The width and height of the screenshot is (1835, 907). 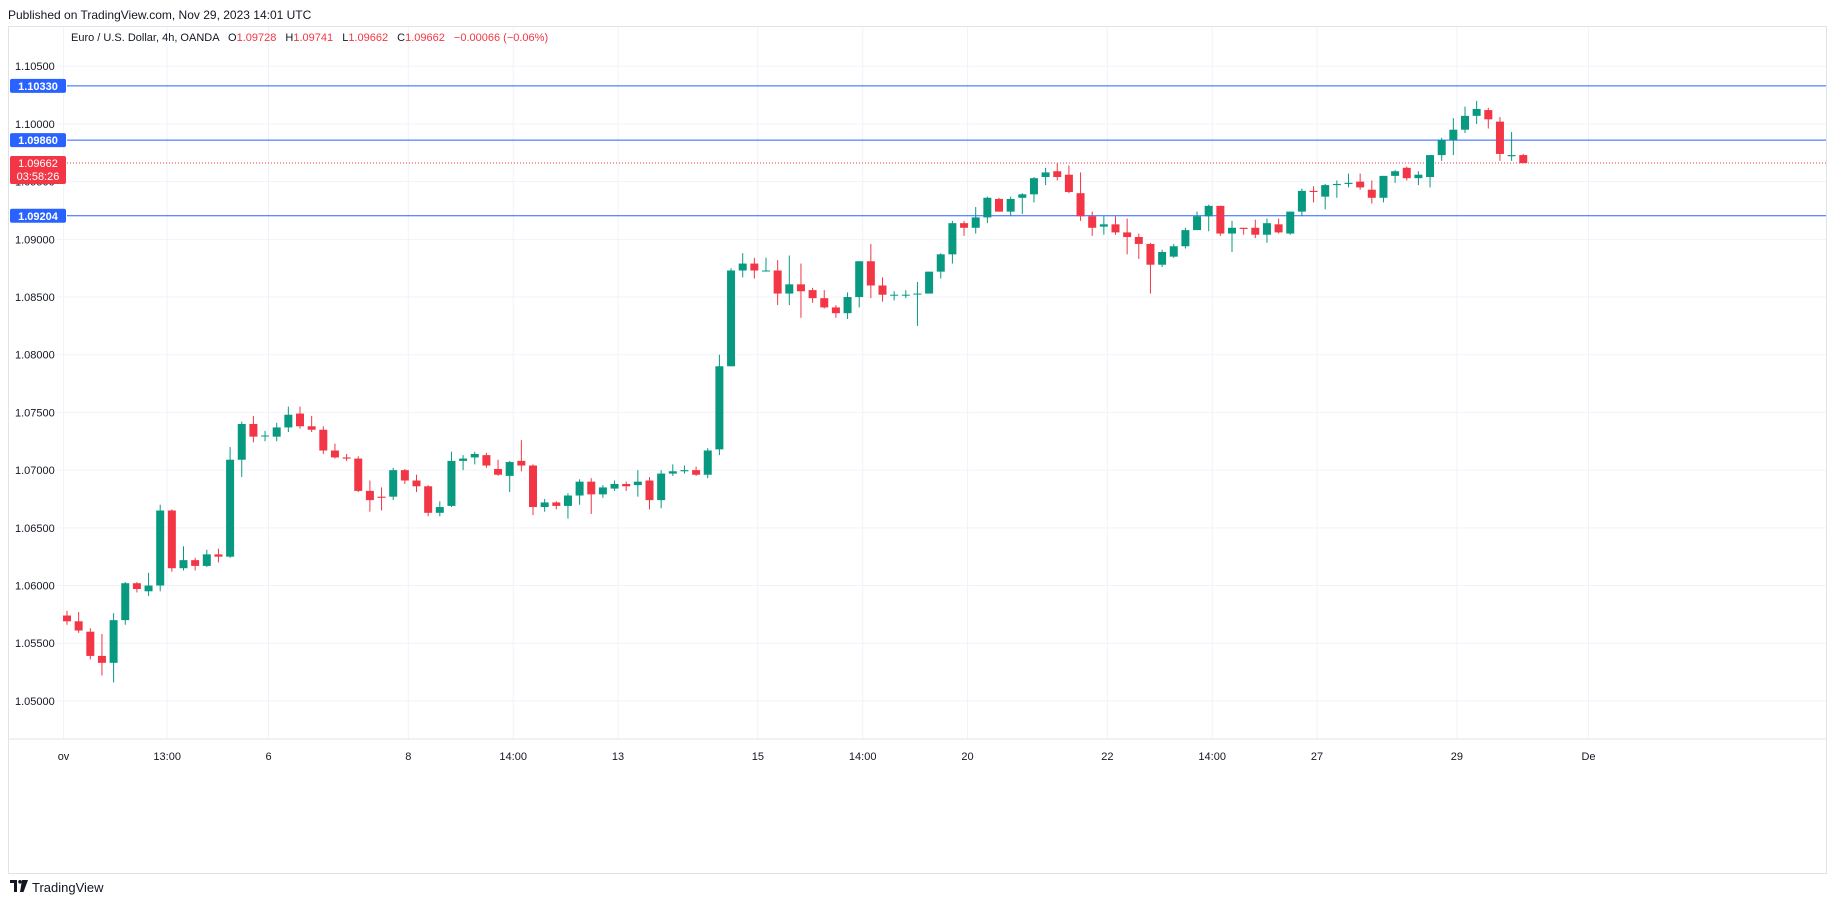 What do you see at coordinates (35, 356) in the screenshot?
I see `y-tick-label: 1.08000` at bounding box center [35, 356].